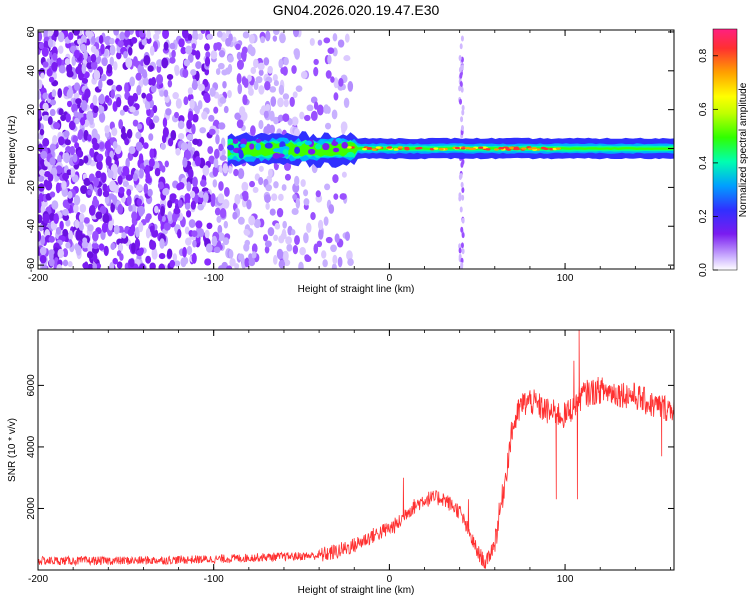  What do you see at coordinates (31, 446) in the screenshot?
I see `y-tick-label: 4000` at bounding box center [31, 446].